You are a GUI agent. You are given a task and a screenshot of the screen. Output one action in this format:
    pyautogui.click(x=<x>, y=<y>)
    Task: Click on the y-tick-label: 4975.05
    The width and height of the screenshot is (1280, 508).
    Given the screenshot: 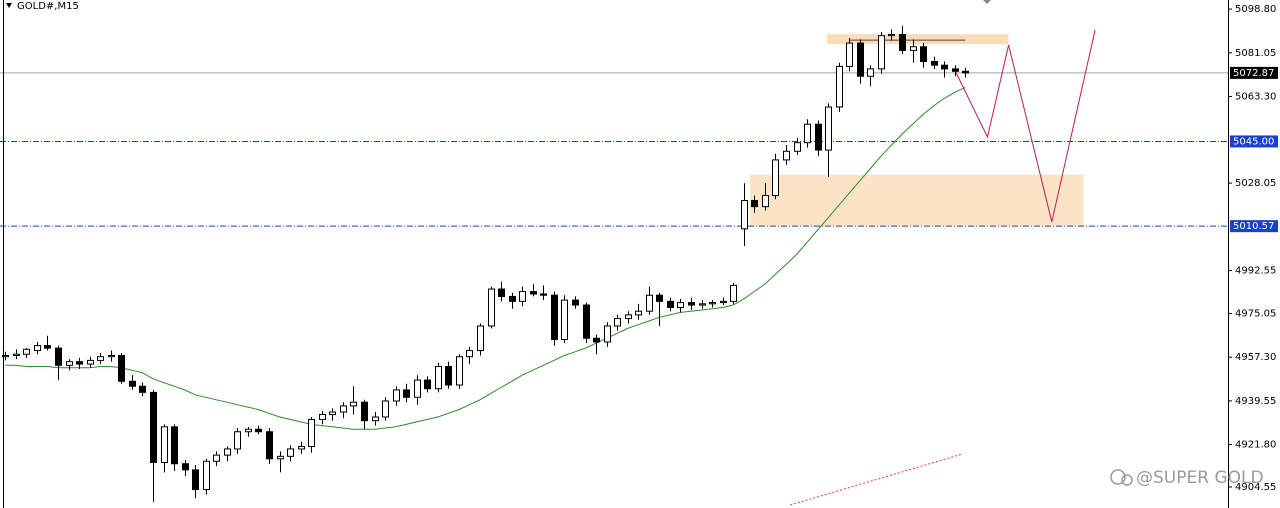 What is the action you would take?
    pyautogui.click(x=1255, y=314)
    